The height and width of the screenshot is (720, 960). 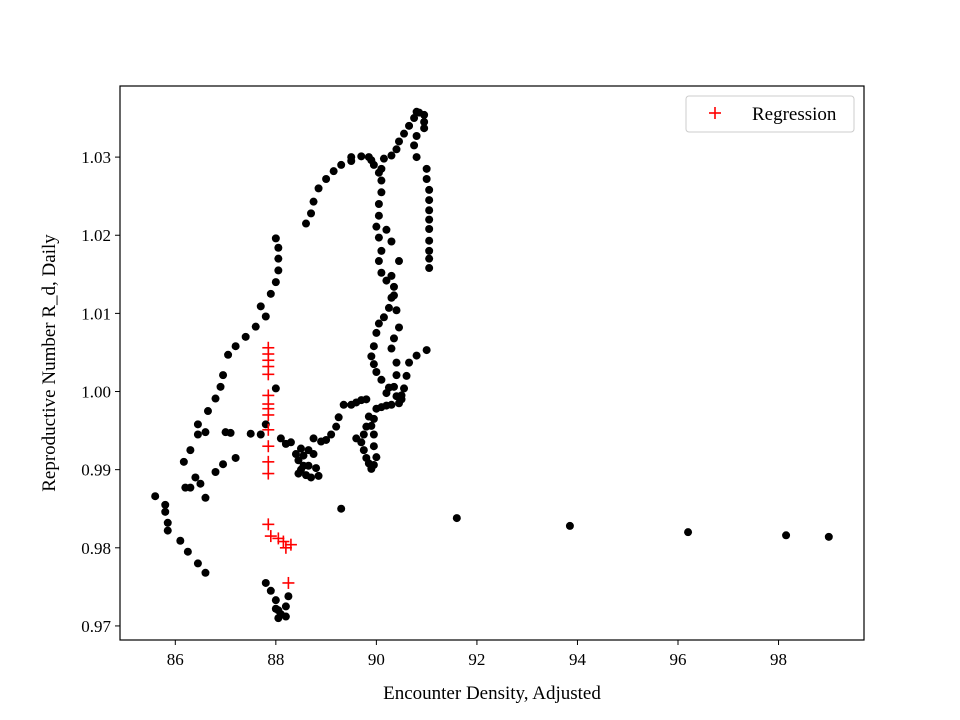 What do you see at coordinates (96, 235) in the screenshot?
I see `y-tick-label: 1.02` at bounding box center [96, 235].